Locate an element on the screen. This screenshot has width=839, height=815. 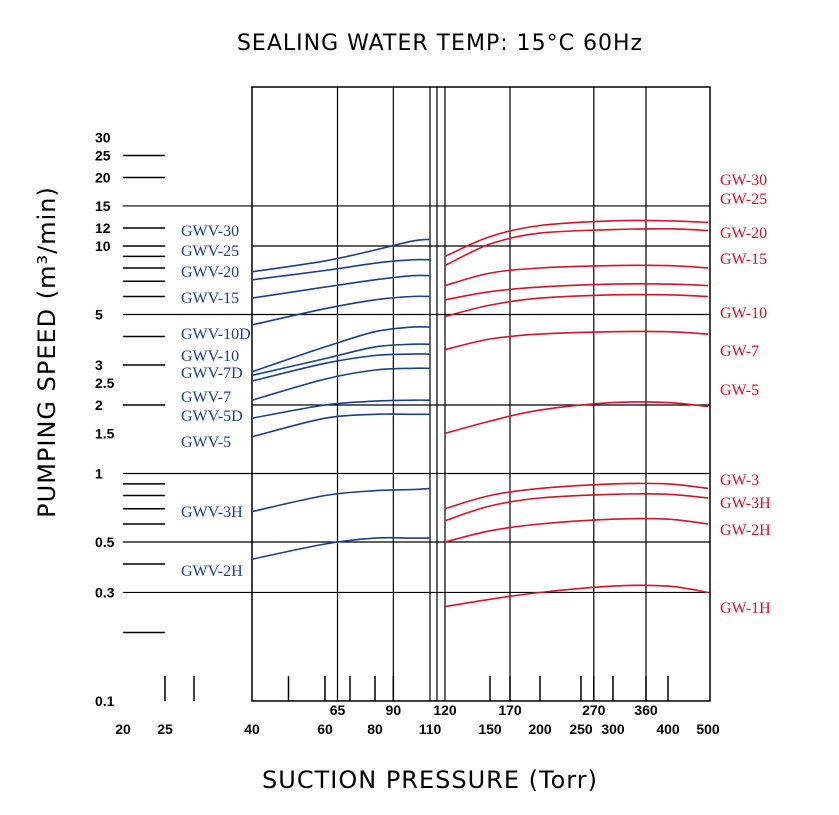
x-tick-label-60: 60 is located at coordinates (325, 729).